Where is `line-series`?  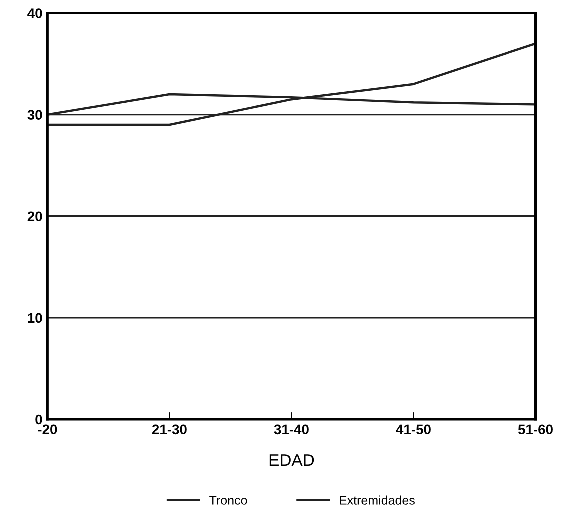 line-series is located at coordinates (292, 84).